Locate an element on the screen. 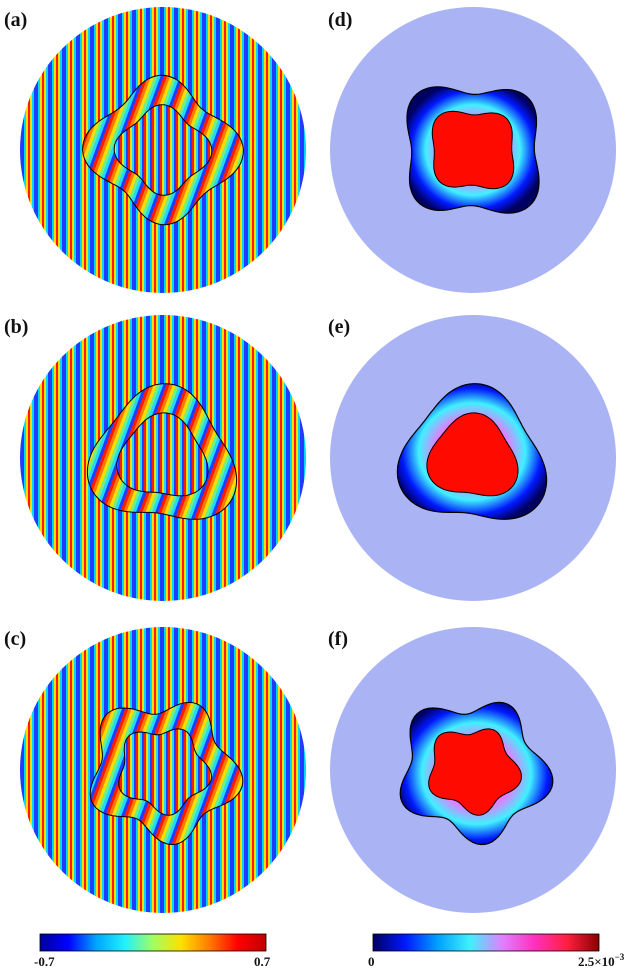 The width and height of the screenshot is (635, 970). panel-label-f: (f) is located at coordinates (338, 639).